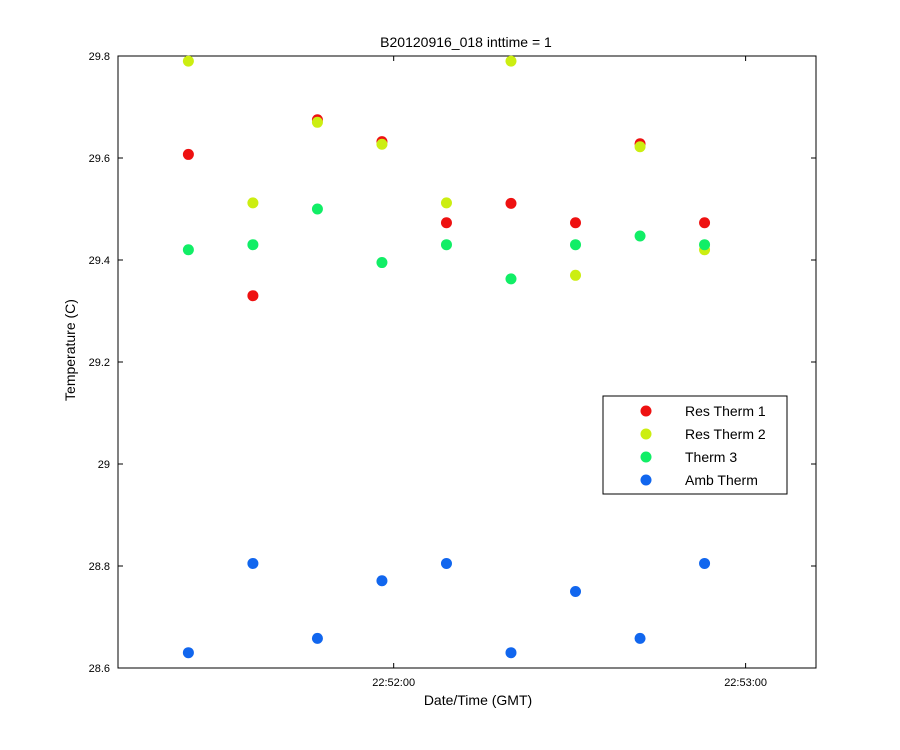 The width and height of the screenshot is (900, 750). I want to click on x-axis-label: Date/Time (GMT), so click(478, 700).